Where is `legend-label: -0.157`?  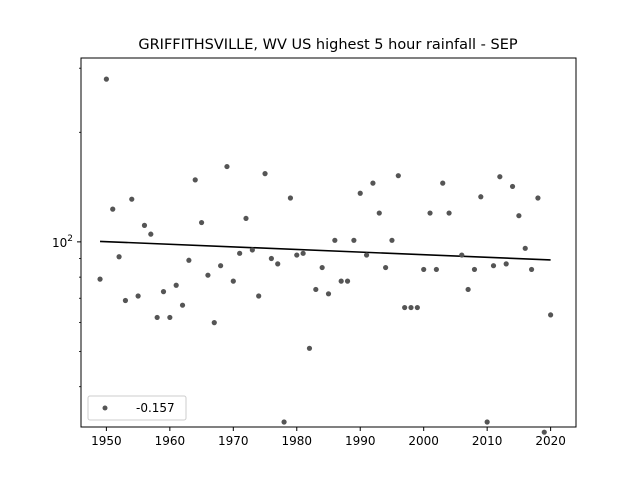
legend-label: -0.157 is located at coordinates (155, 408).